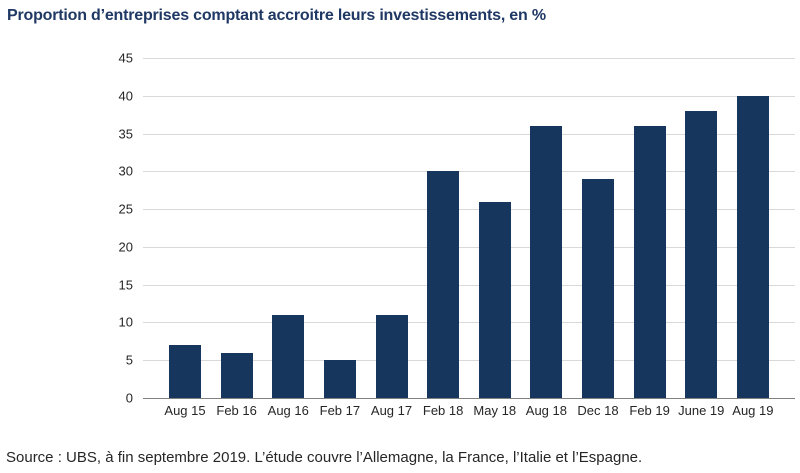 The image size is (800, 473). Describe the element at coordinates (129, 360) in the screenshot. I see `y-tick-label: 5` at that location.